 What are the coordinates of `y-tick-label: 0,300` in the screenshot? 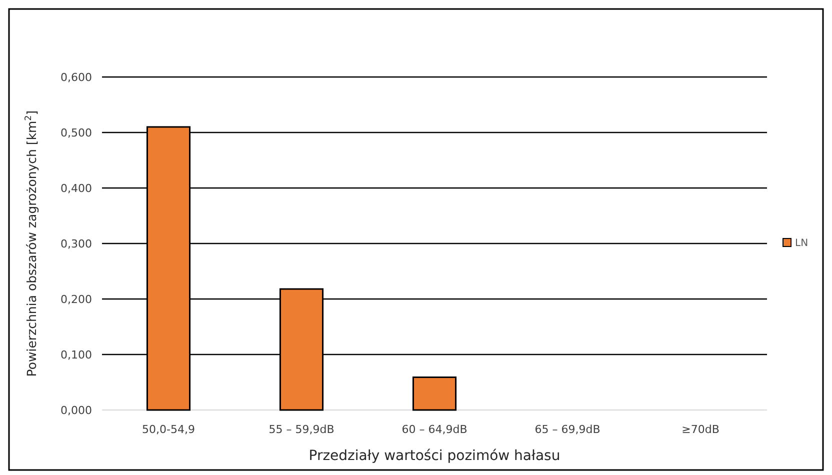 It's located at (76, 243).